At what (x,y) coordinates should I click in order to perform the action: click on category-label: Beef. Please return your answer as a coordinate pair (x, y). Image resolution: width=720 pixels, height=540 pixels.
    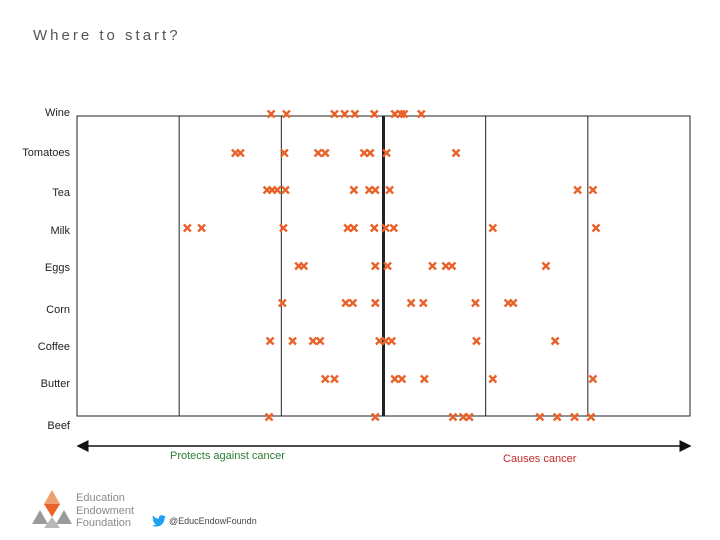
    Looking at the image, I should click on (59, 426).